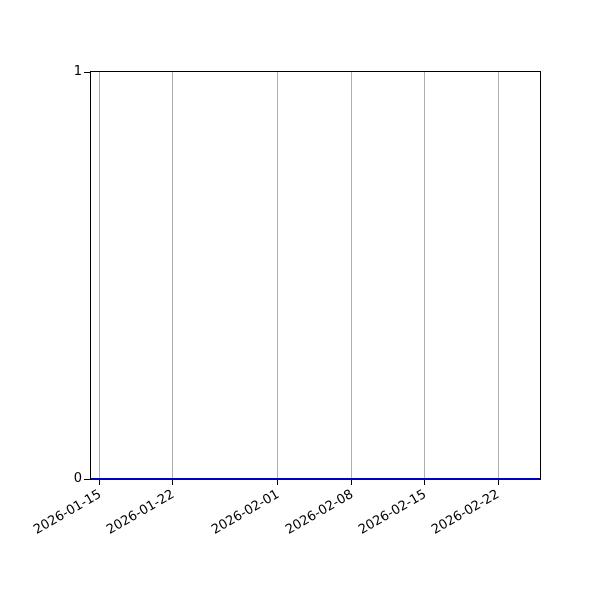 Image resolution: width=600 pixels, height=600 pixels. Describe the element at coordinates (67, 512) in the screenshot. I see `x-tick-label: 2026-01-15` at that location.